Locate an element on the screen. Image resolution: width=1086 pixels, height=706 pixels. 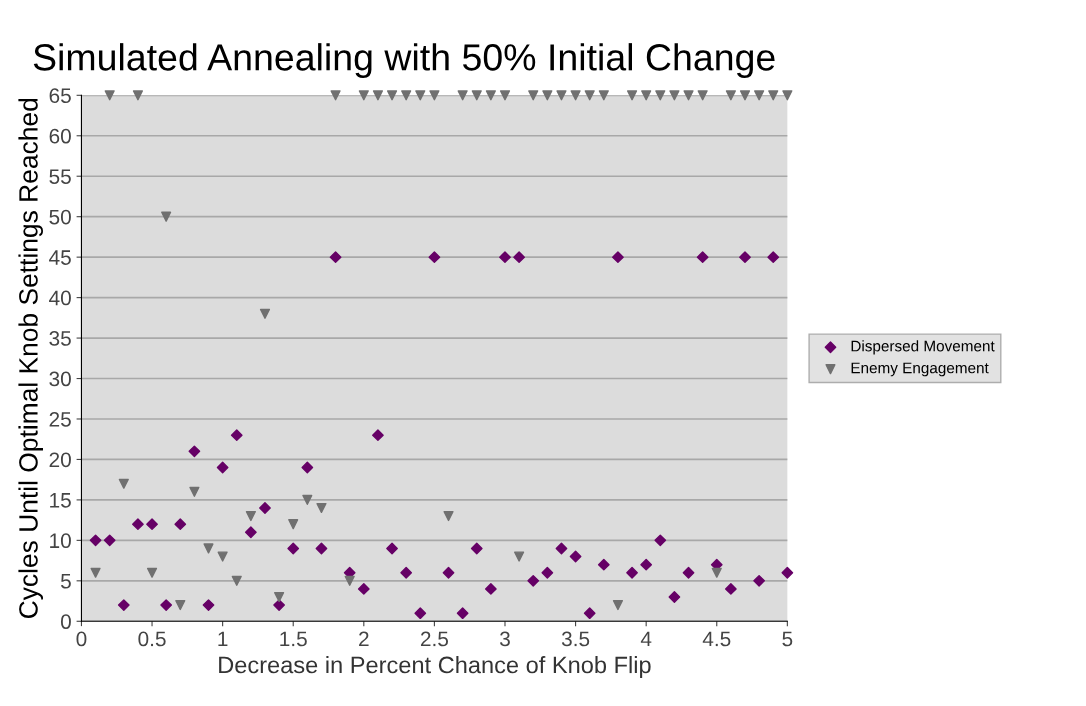
y-tick-label: 60 is located at coordinates (60, 136).